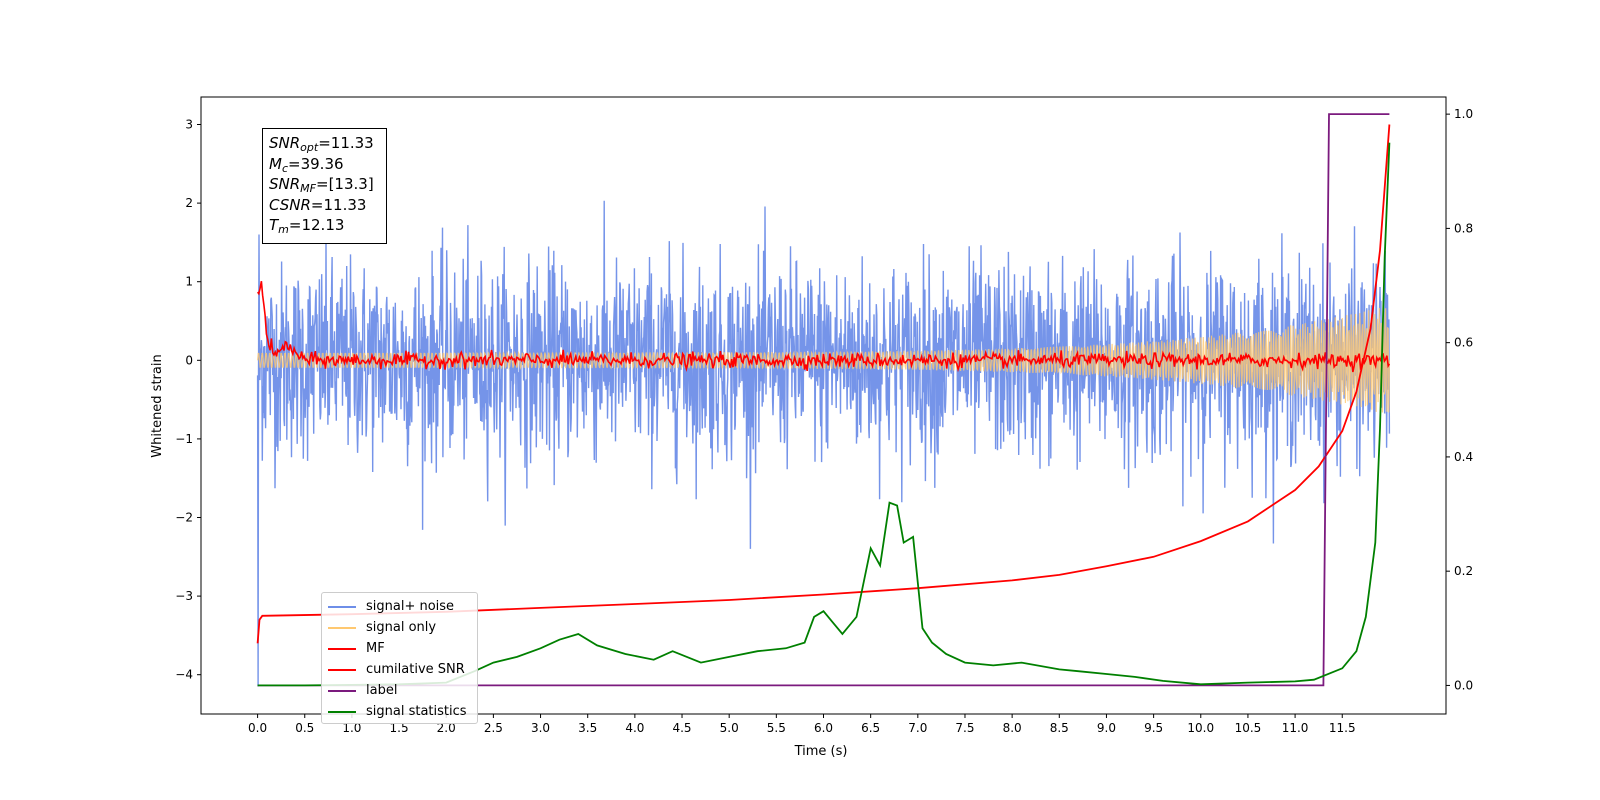 Image resolution: width=1600 pixels, height=800 pixels. What do you see at coordinates (681, 728) in the screenshot?
I see `x-tick-label: 4.5` at bounding box center [681, 728].